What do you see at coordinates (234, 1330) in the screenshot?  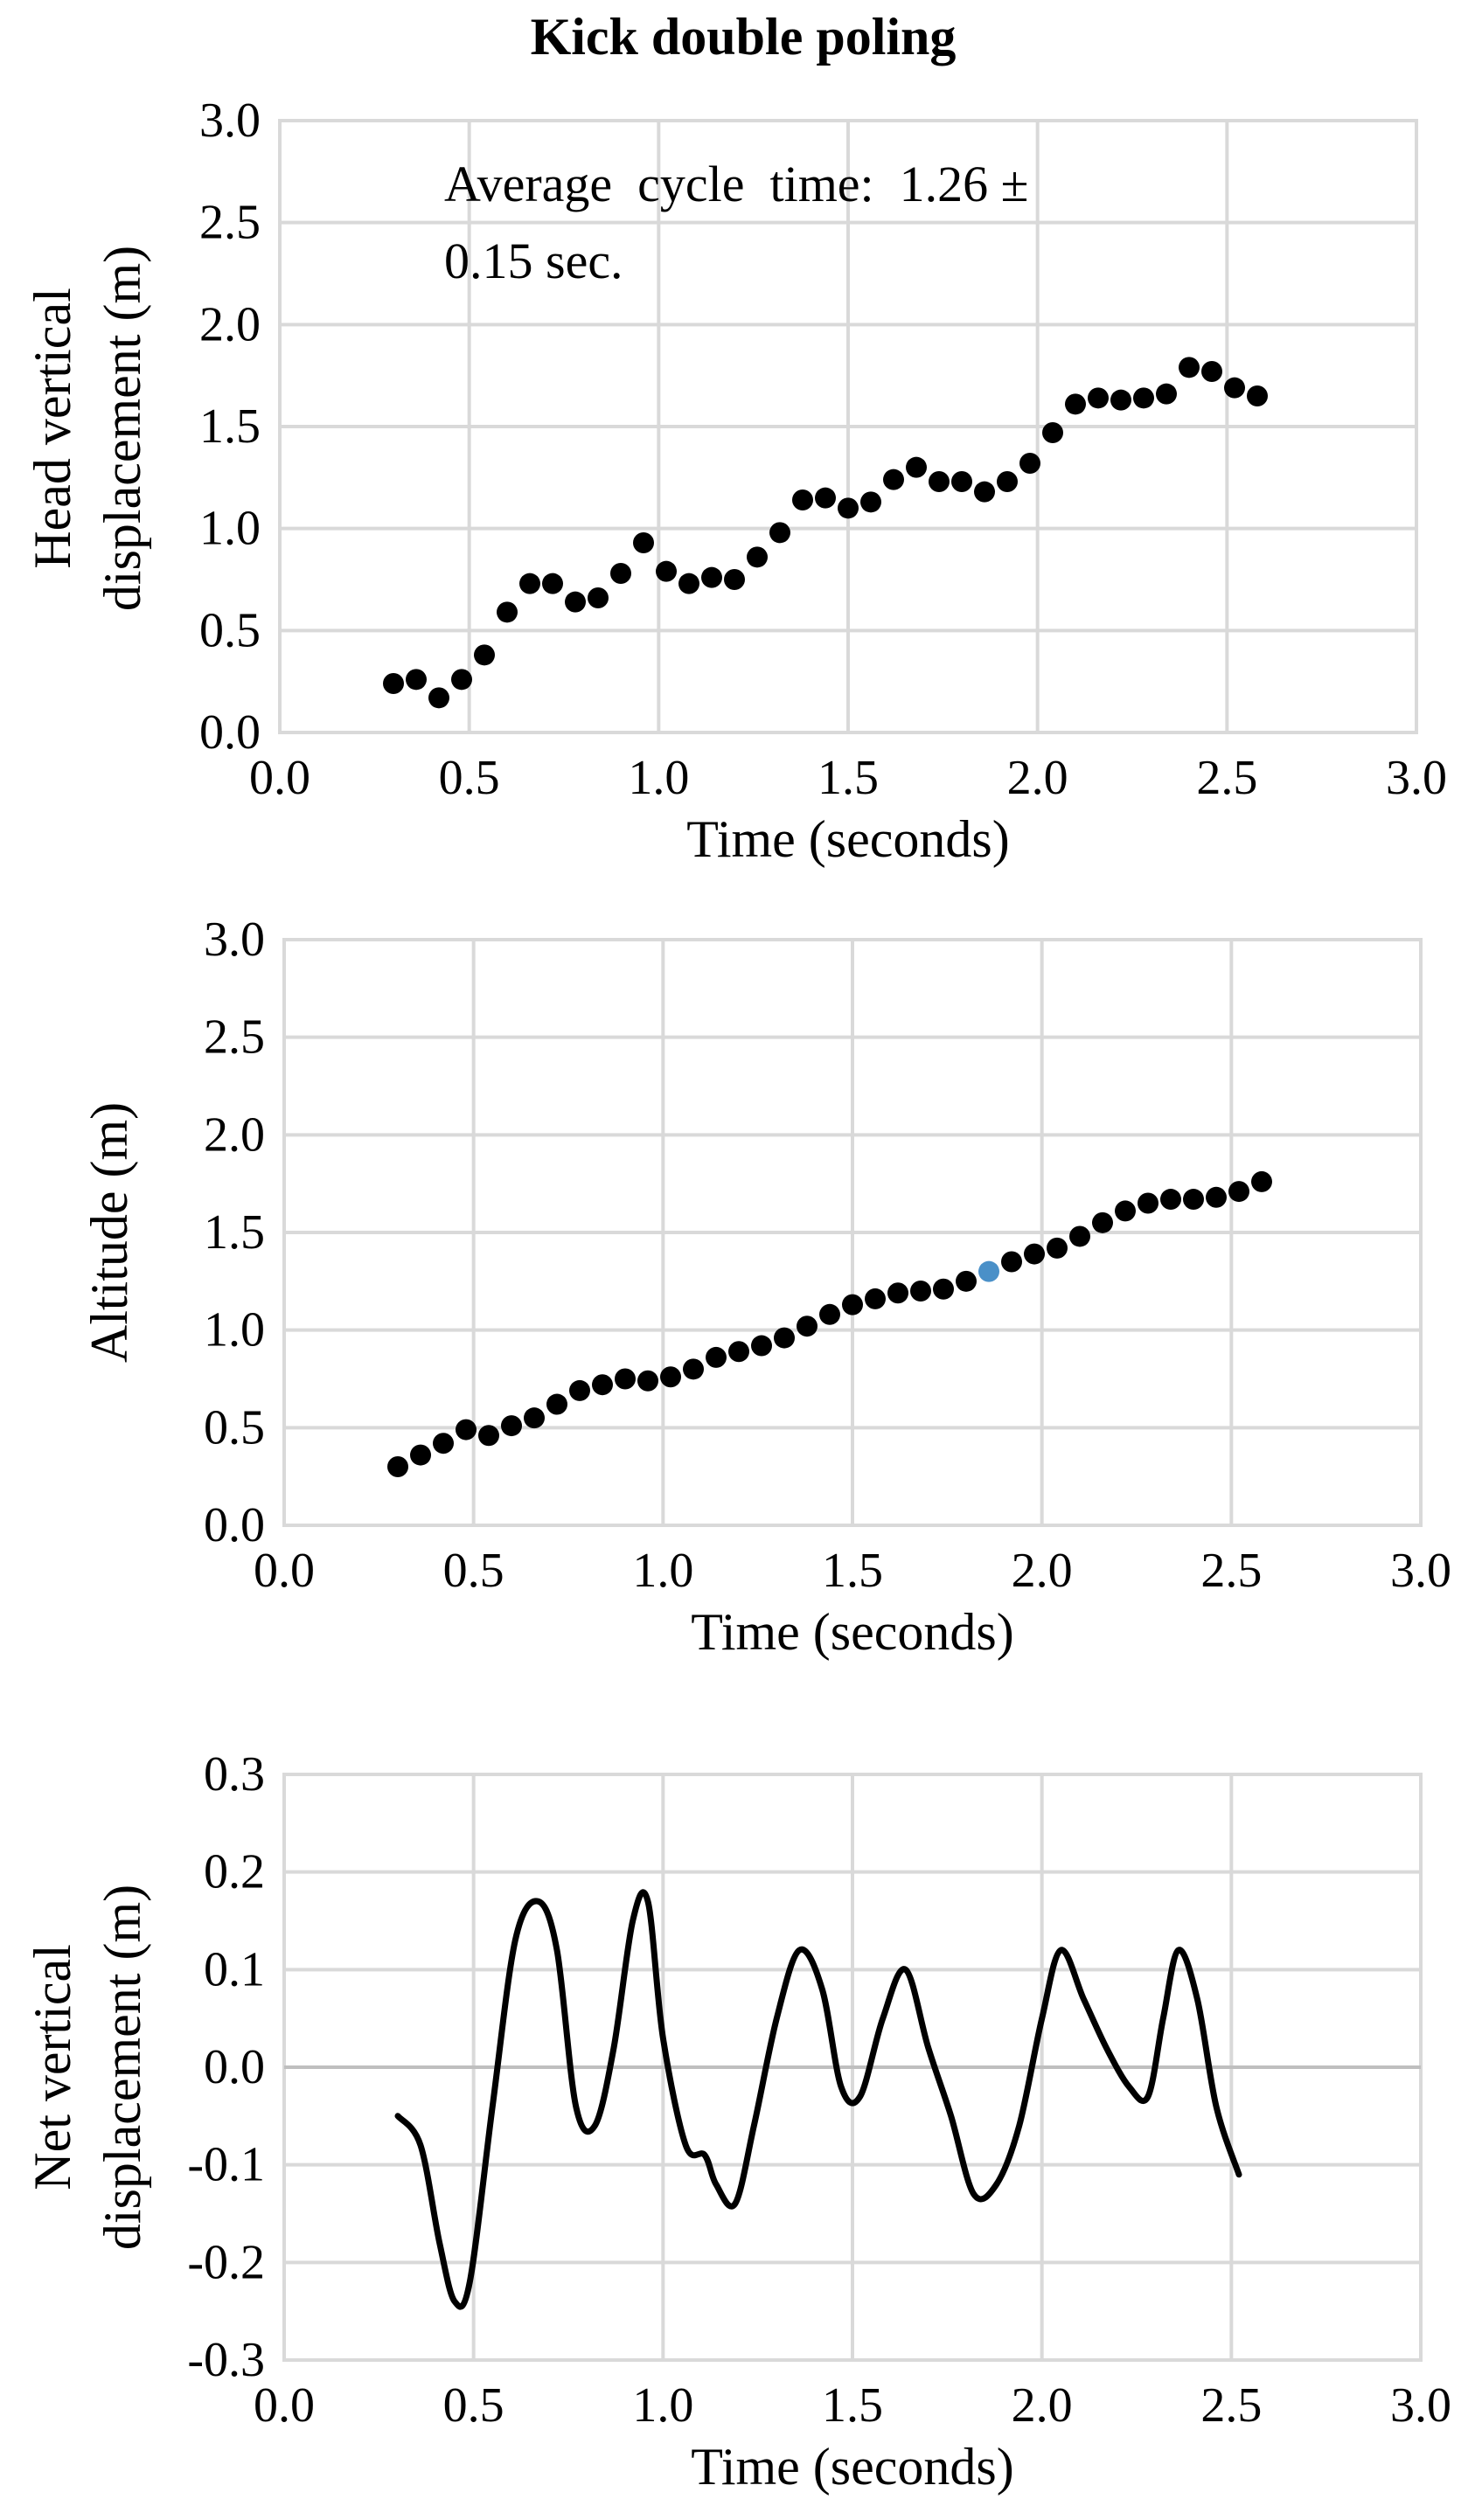 I see `y-tick-label: 1.0` at bounding box center [234, 1330].